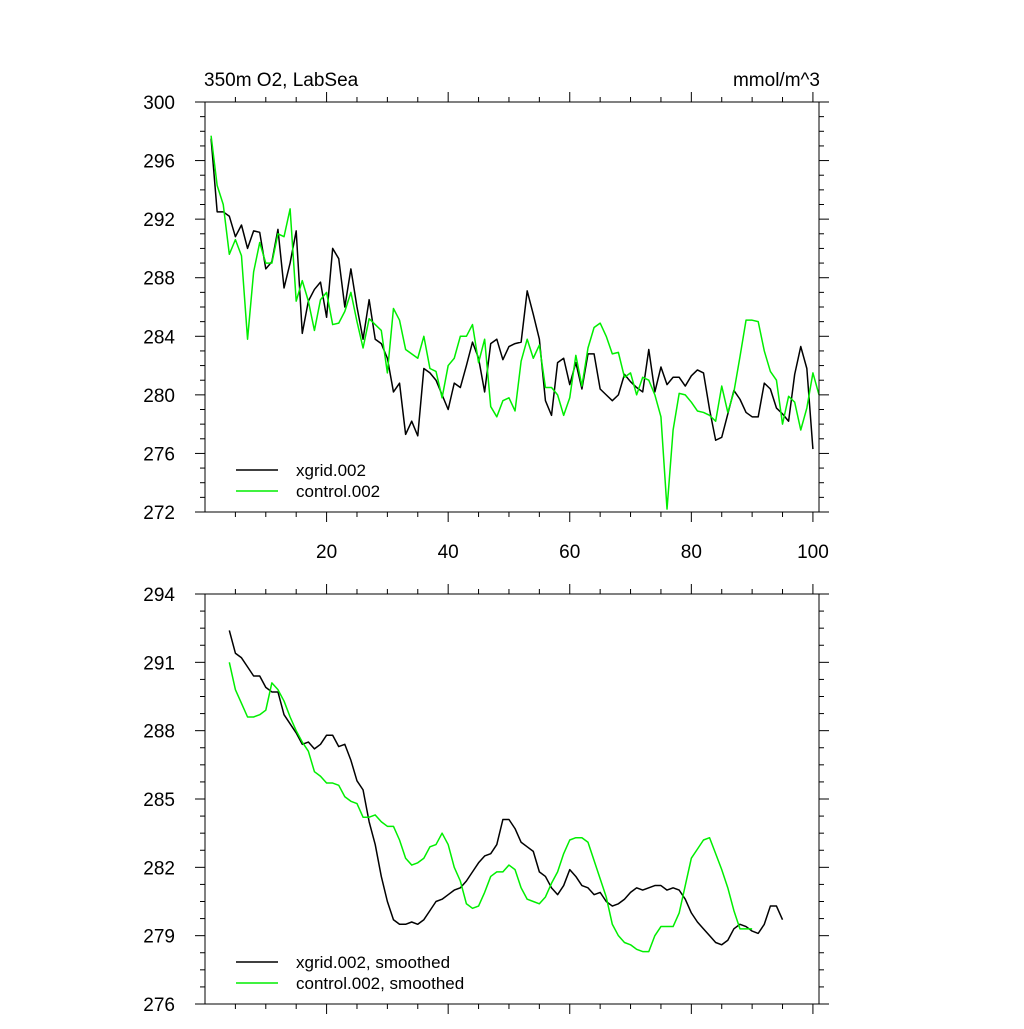  I want to click on y-tick-label: 279, so click(159, 937).